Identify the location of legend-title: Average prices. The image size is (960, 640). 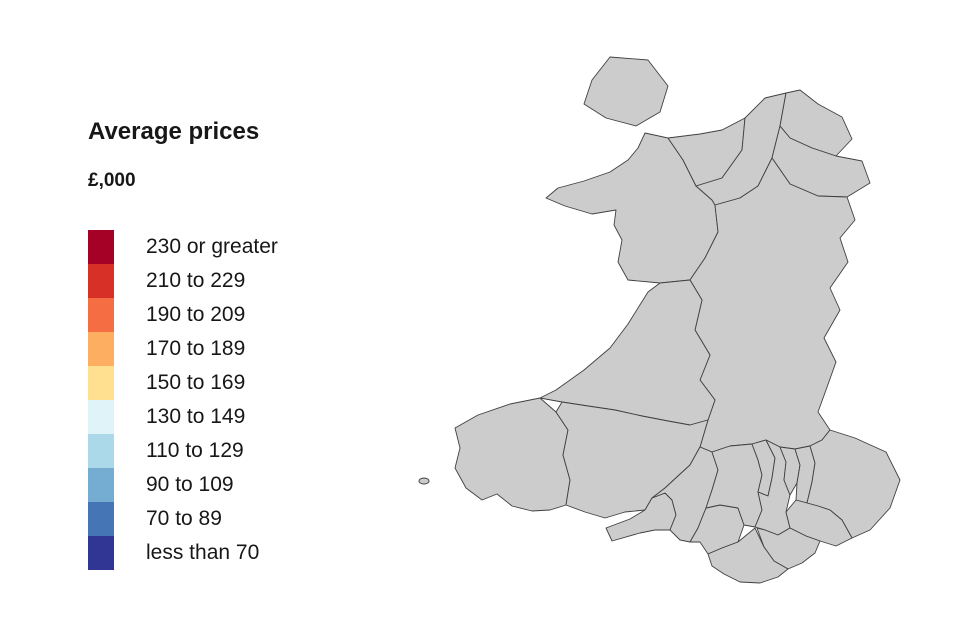
(174, 131).